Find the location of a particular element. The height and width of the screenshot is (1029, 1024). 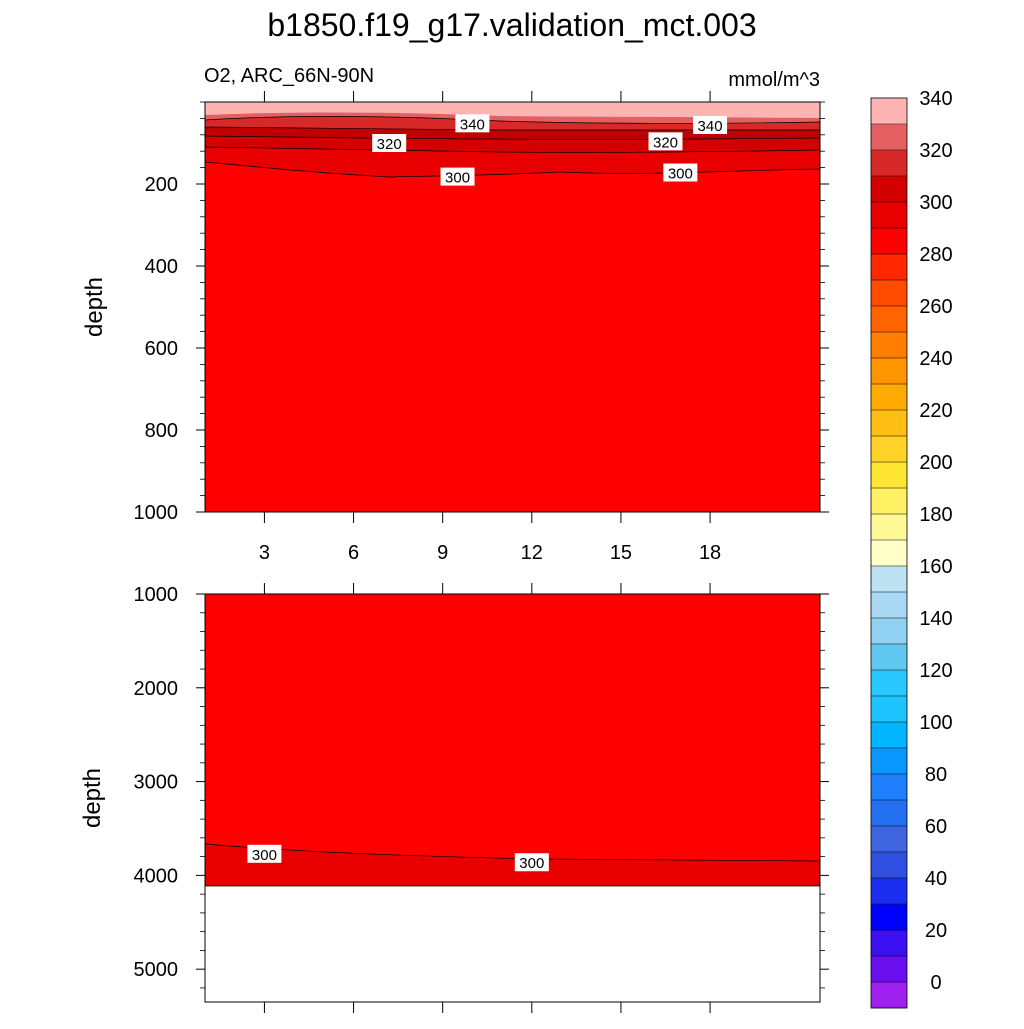

colorbar-tick-label: 320 is located at coordinates (935, 151).